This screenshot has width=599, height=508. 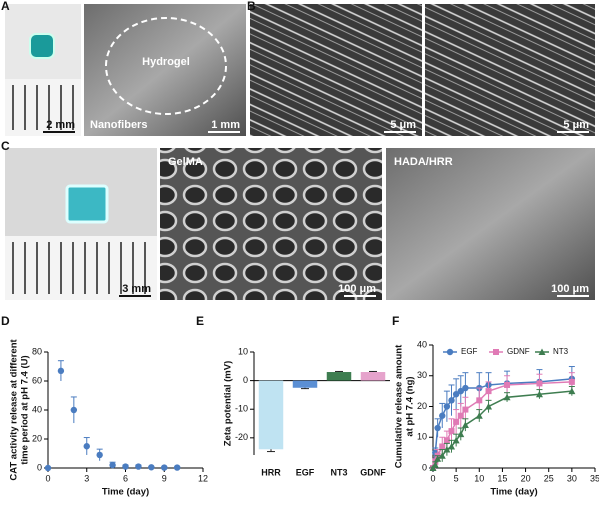 What do you see at coordinates (203, 478) in the screenshot?
I see `x-tick-label: 12` at bounding box center [203, 478].